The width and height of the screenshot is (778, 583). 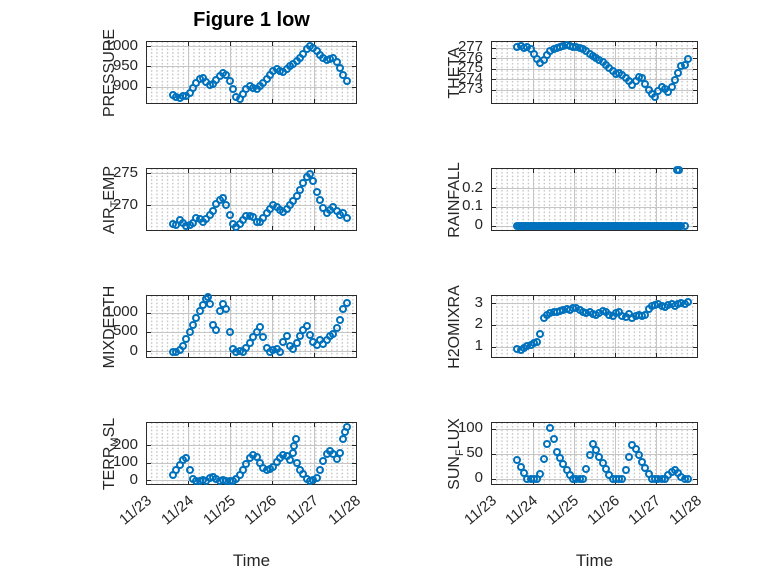 What do you see at coordinates (125, 444) in the screenshot?
I see `y-tick-label: 200` at bounding box center [125, 444].